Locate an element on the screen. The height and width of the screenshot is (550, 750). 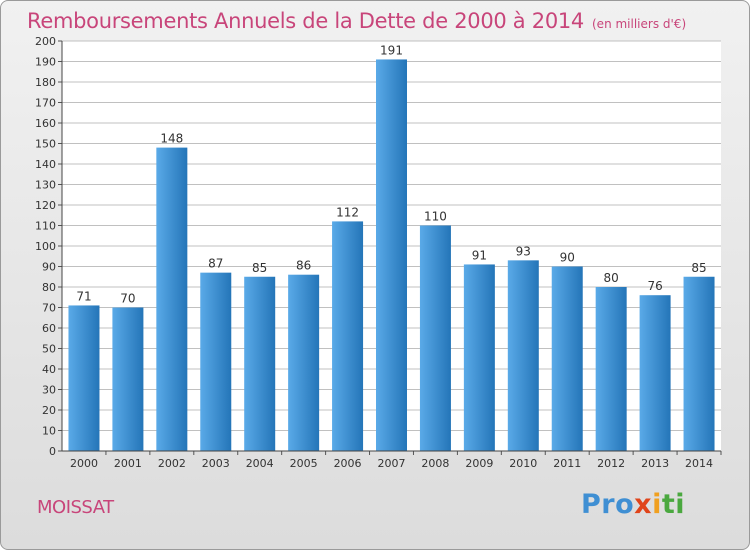
y-tick-label: 200 is located at coordinates (45, 41).